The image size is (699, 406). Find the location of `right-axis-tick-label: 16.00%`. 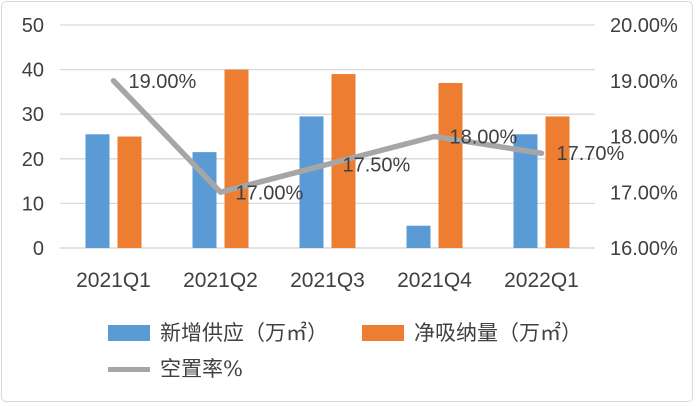

right-axis-tick-label: 16.00% is located at coordinates (644, 249).